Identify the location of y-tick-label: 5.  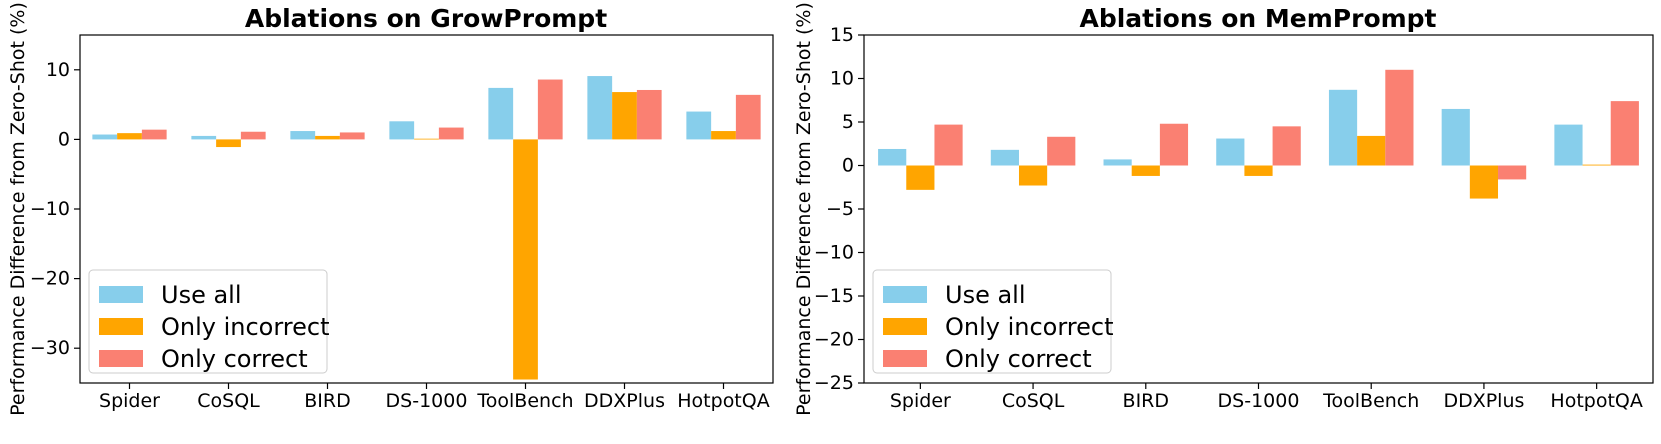
(848, 122).